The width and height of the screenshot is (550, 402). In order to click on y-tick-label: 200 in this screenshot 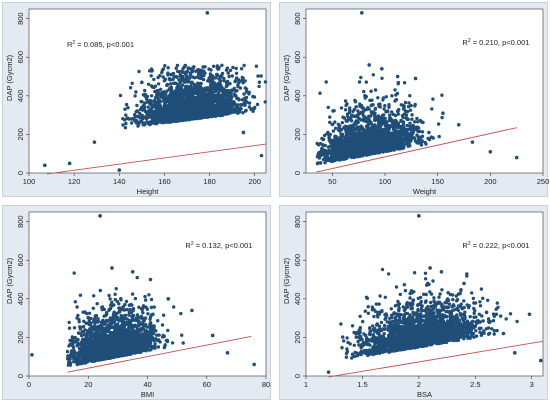, I will do `click(20, 337)`.